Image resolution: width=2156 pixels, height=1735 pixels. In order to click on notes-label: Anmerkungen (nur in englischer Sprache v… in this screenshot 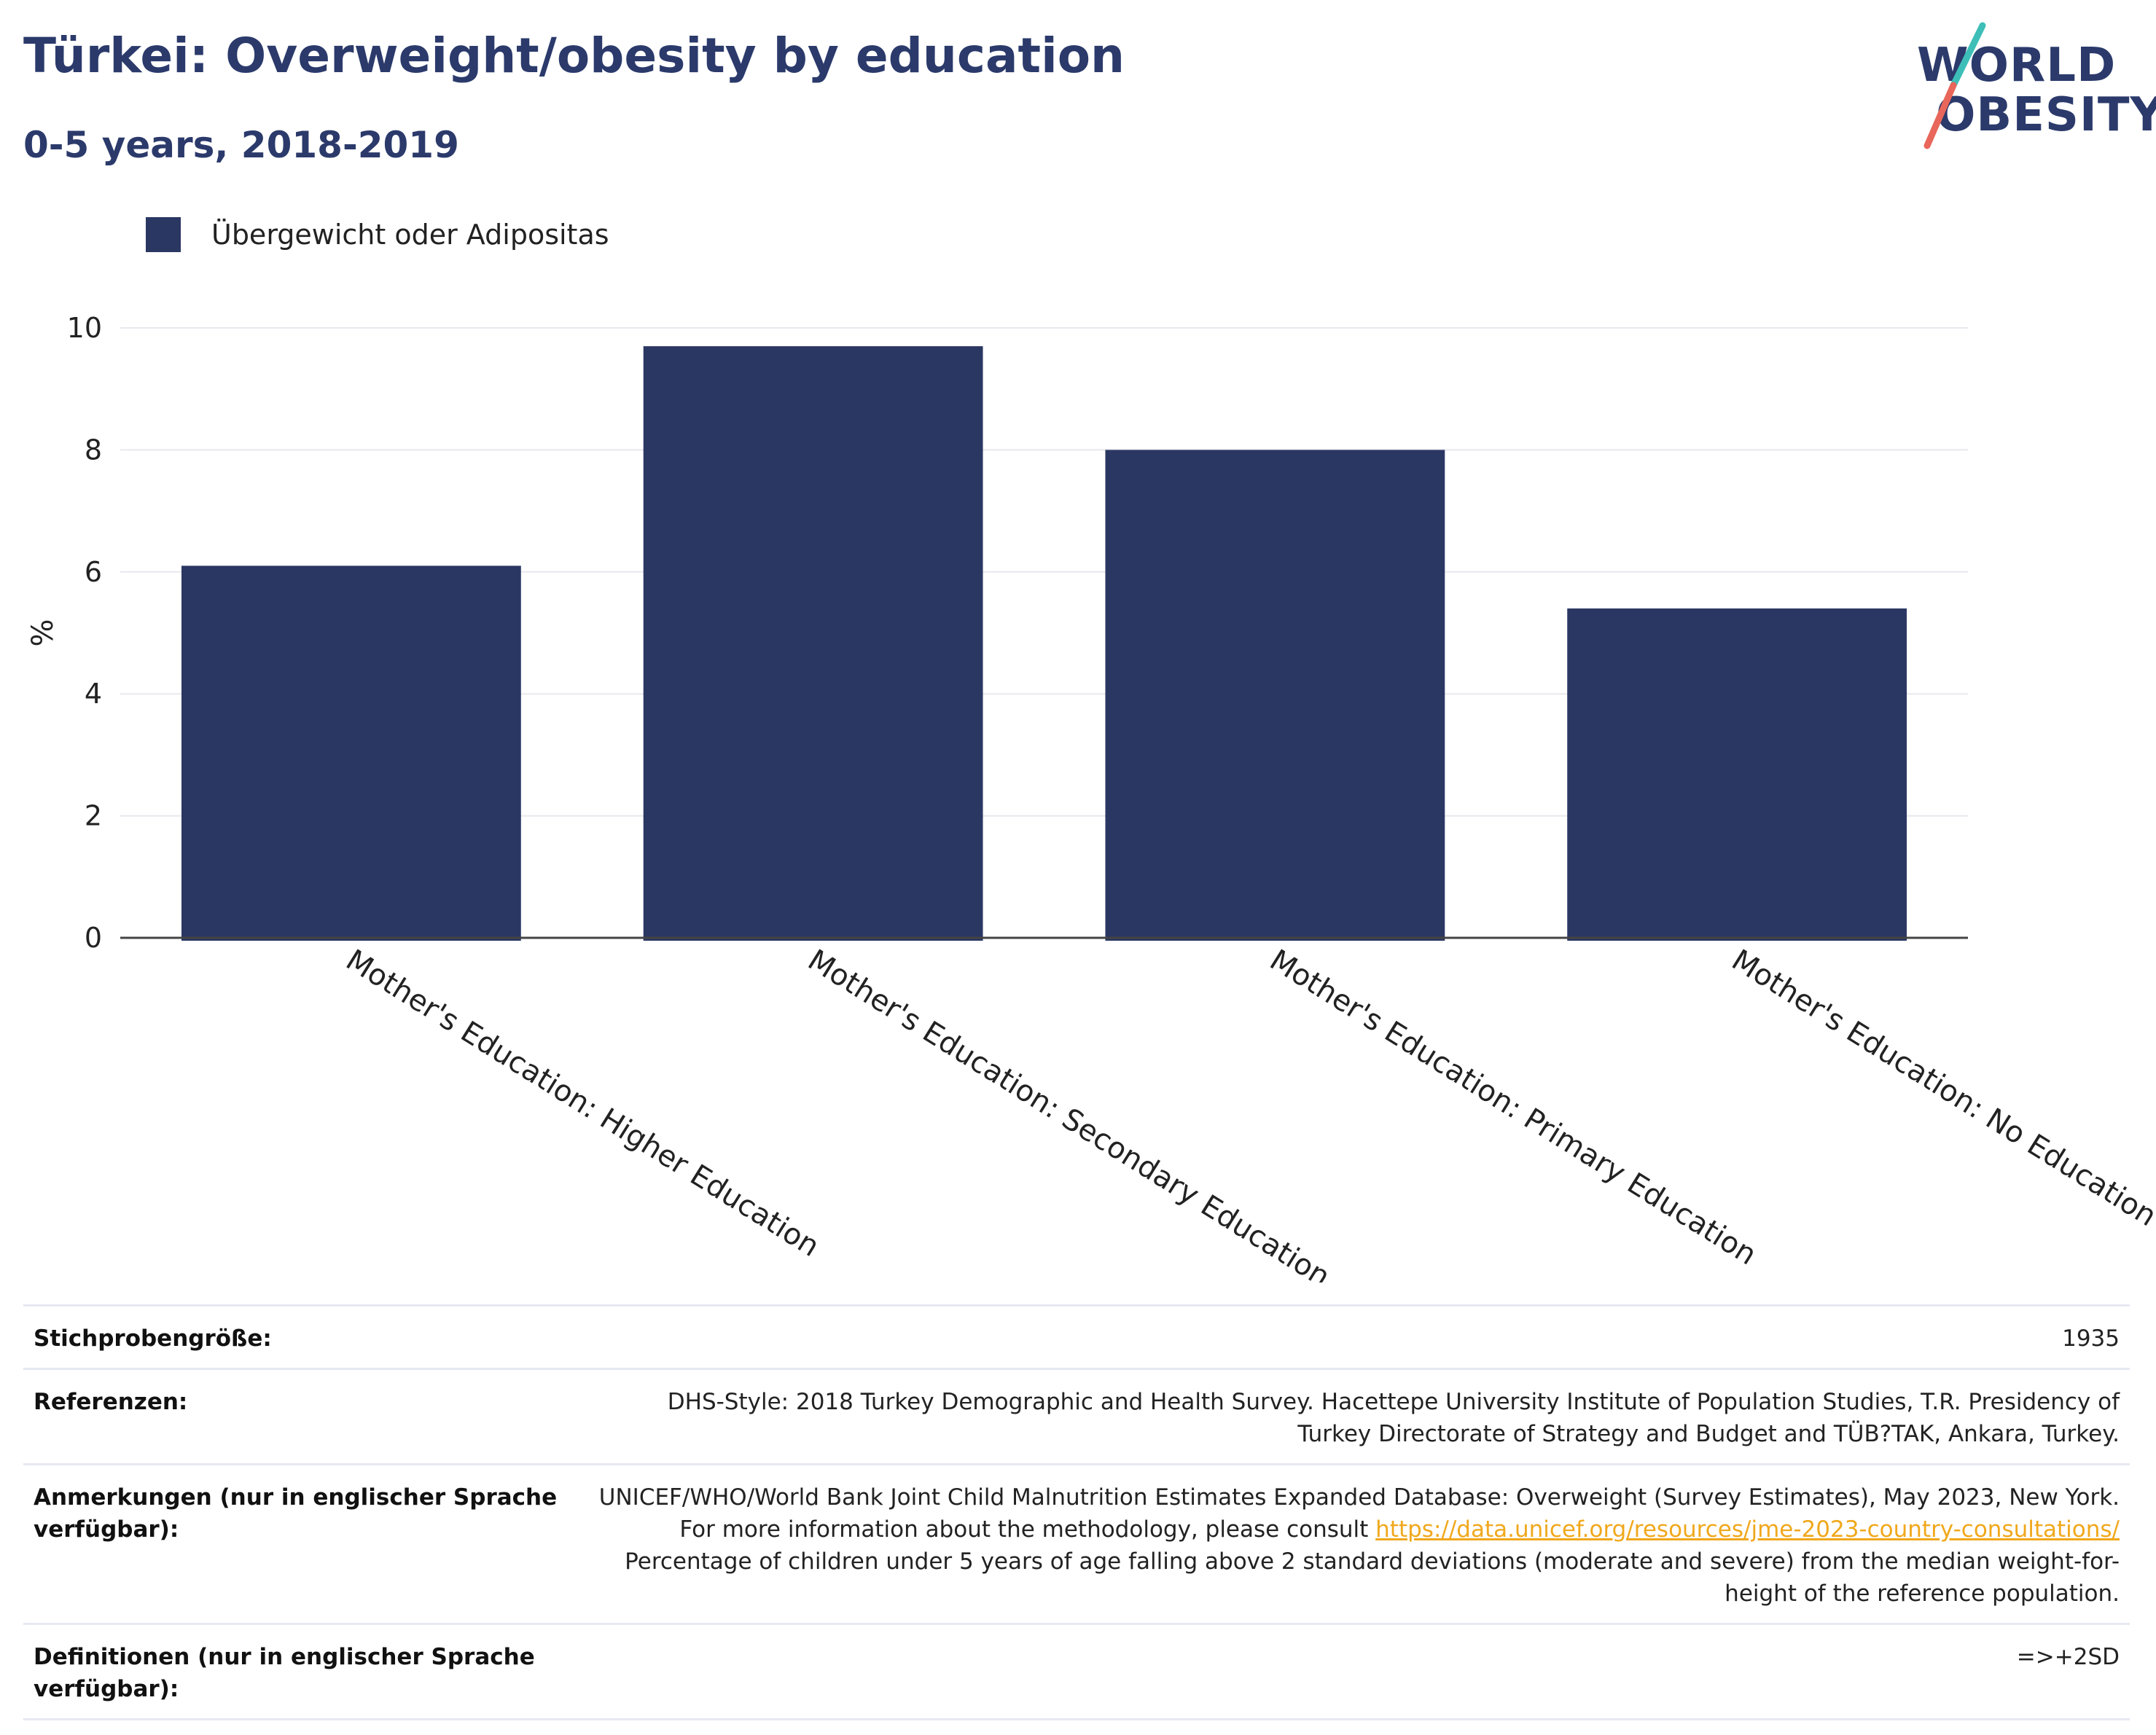, I will do `click(296, 1514)`.